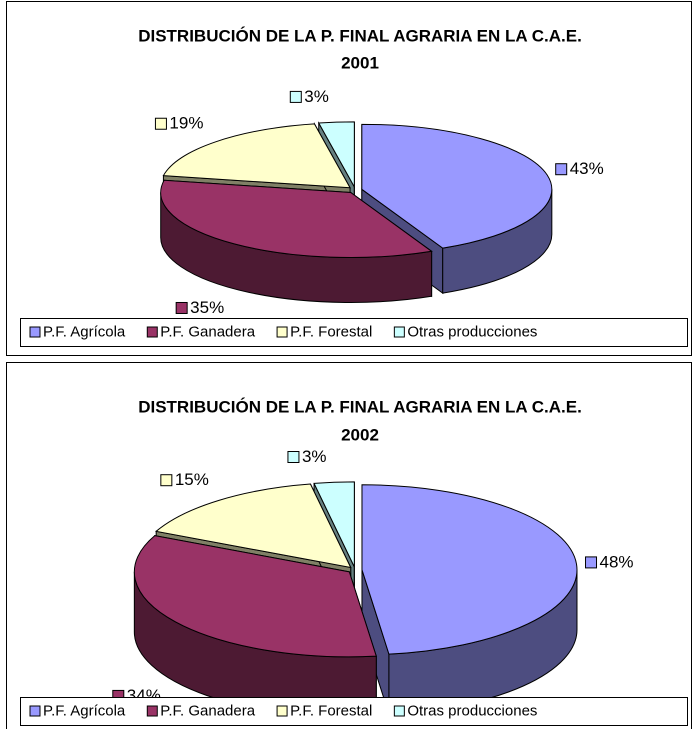 This screenshot has height=729, width=696. I want to click on data-label: 35%, so click(207, 307).